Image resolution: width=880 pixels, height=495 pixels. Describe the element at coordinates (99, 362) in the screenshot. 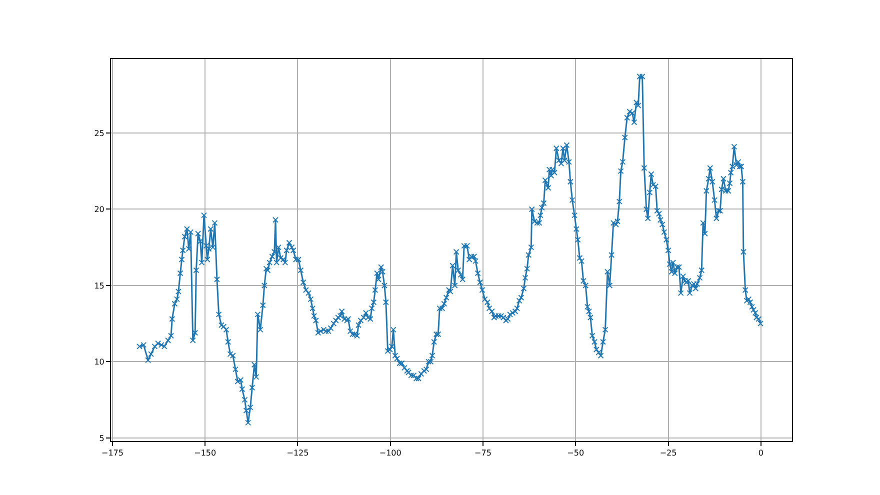

I see `y-tick-label: 10` at that location.